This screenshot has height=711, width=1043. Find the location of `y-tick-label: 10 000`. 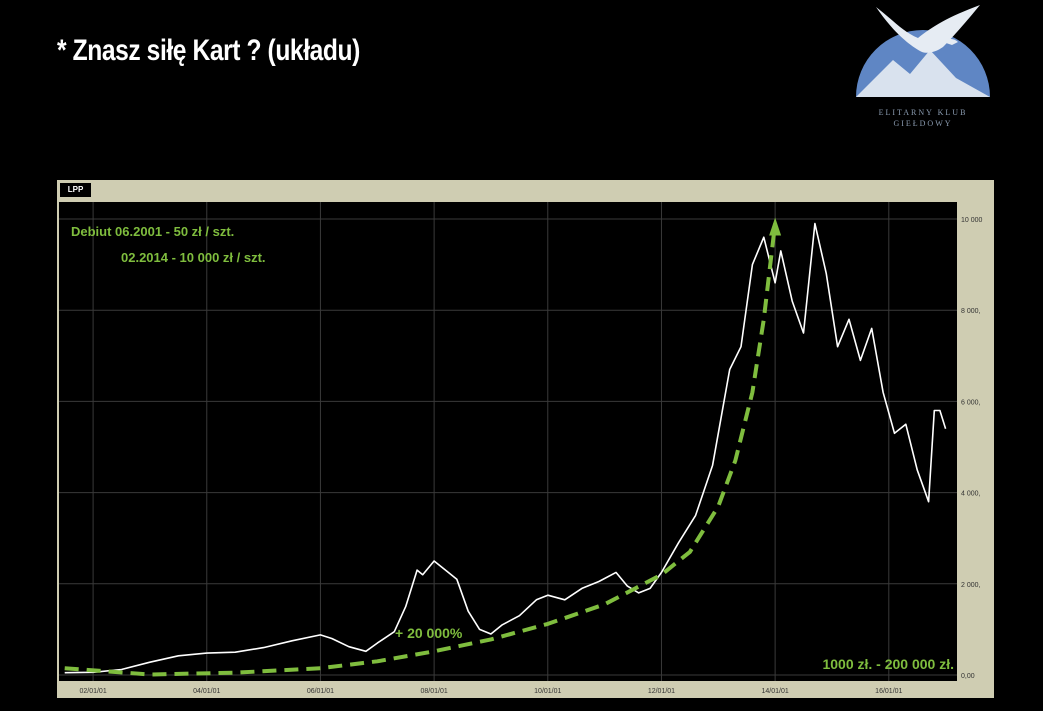

y-tick-label: 10 000 is located at coordinates (972, 220).